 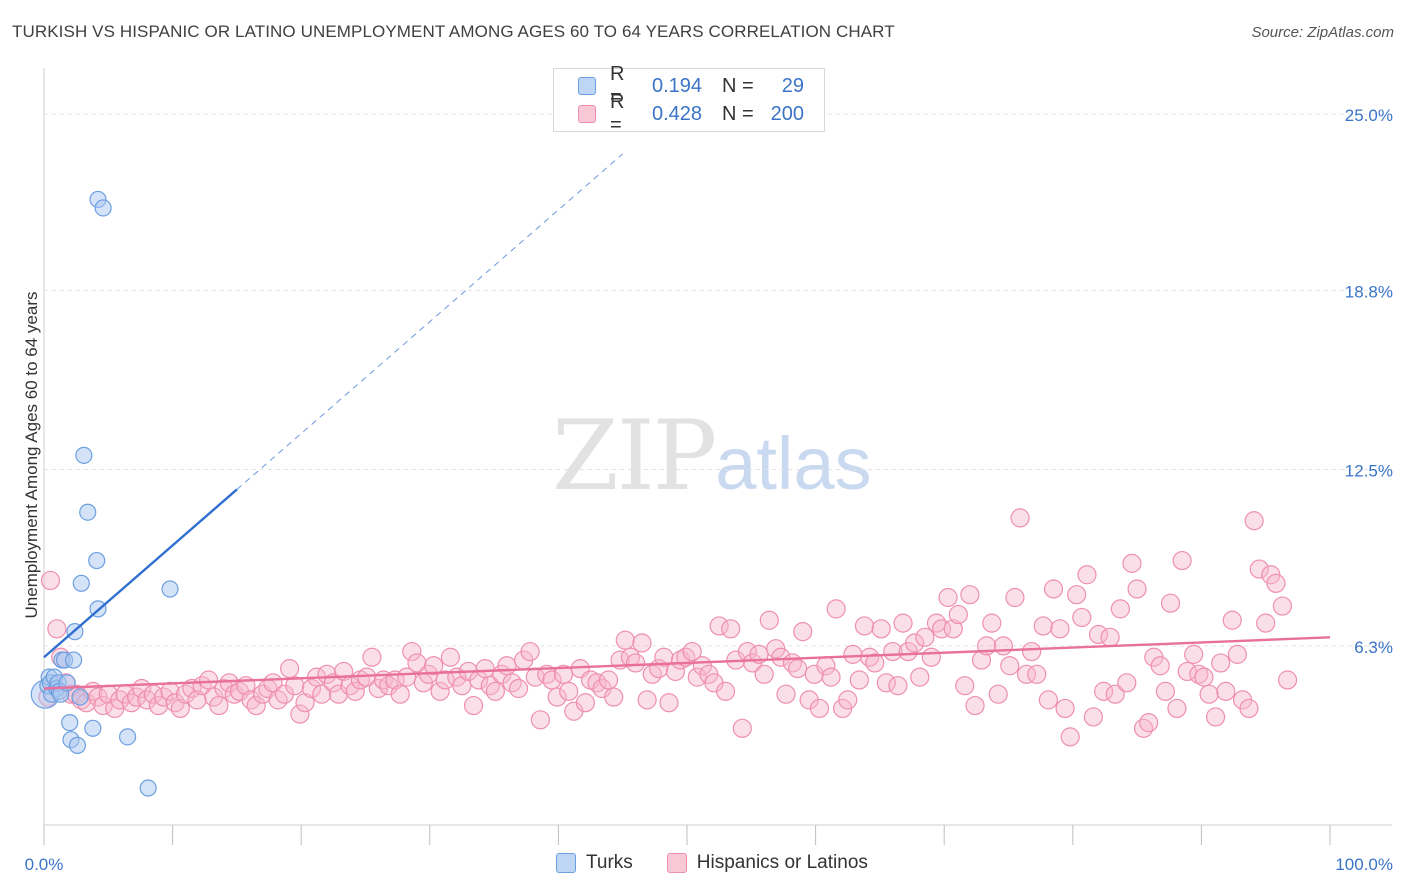 I want to click on legend-r-value: 0.428, so click(x=677, y=113).